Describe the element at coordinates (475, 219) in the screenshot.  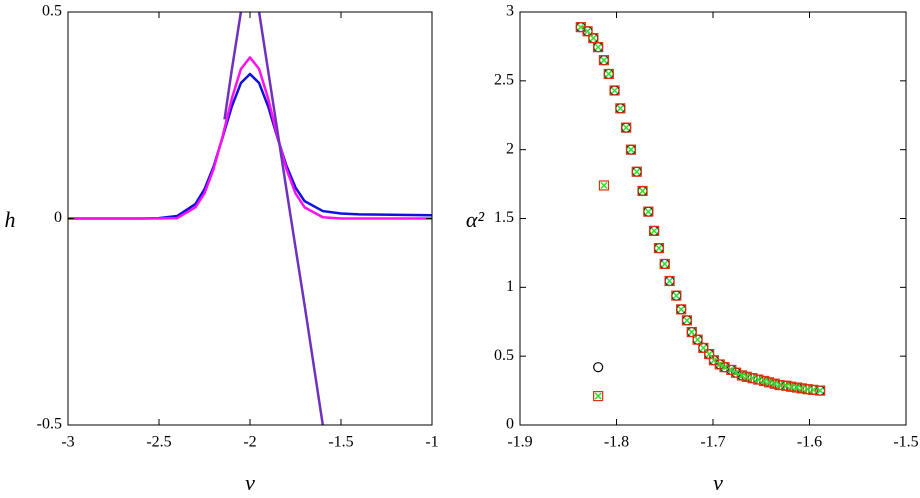
I see `y-axis-label: α²` at that location.